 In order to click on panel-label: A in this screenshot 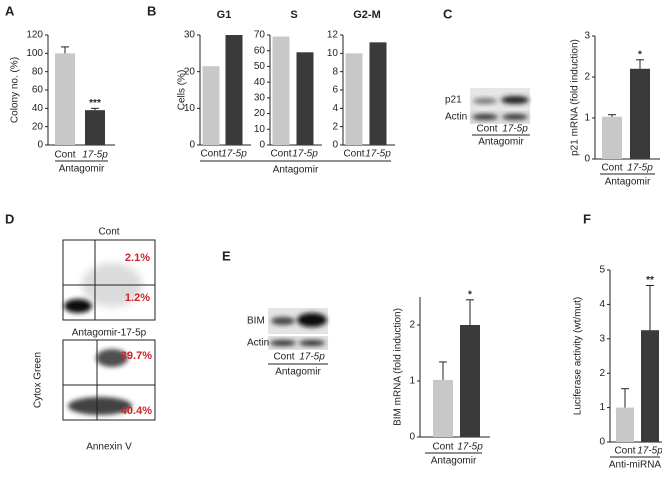, I will do `click(10, 10)`.